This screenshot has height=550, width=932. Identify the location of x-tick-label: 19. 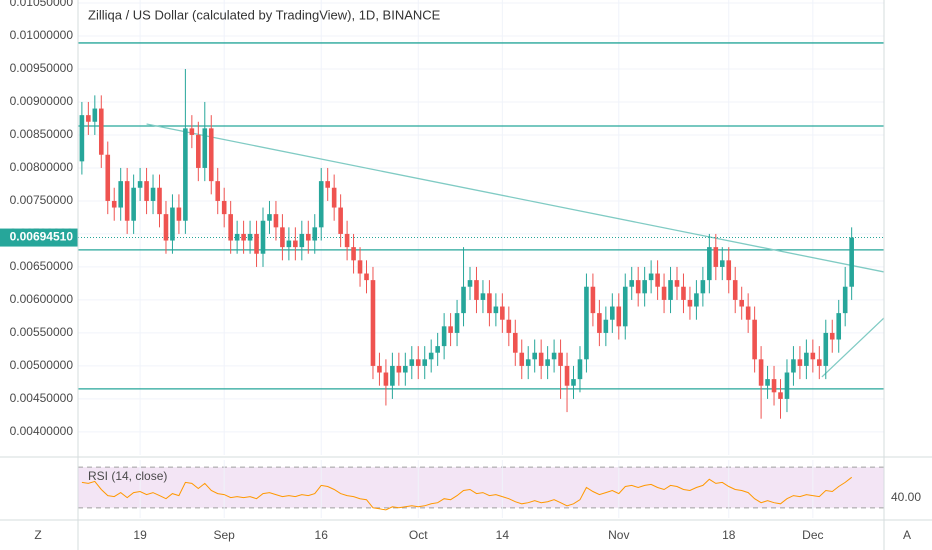
(140, 535).